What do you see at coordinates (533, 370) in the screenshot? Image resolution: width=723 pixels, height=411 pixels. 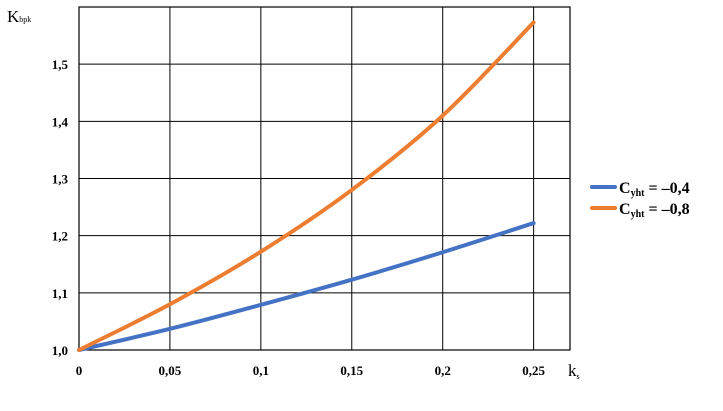 I see `x-tick-label: 0,25` at bounding box center [533, 370].